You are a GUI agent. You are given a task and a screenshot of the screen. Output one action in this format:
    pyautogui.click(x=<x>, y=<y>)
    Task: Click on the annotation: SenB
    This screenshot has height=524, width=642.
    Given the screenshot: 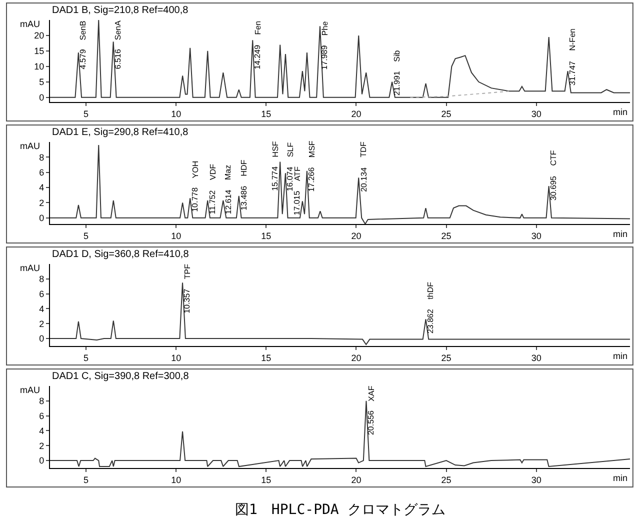 What is the action you would take?
    pyautogui.click(x=83, y=30)
    